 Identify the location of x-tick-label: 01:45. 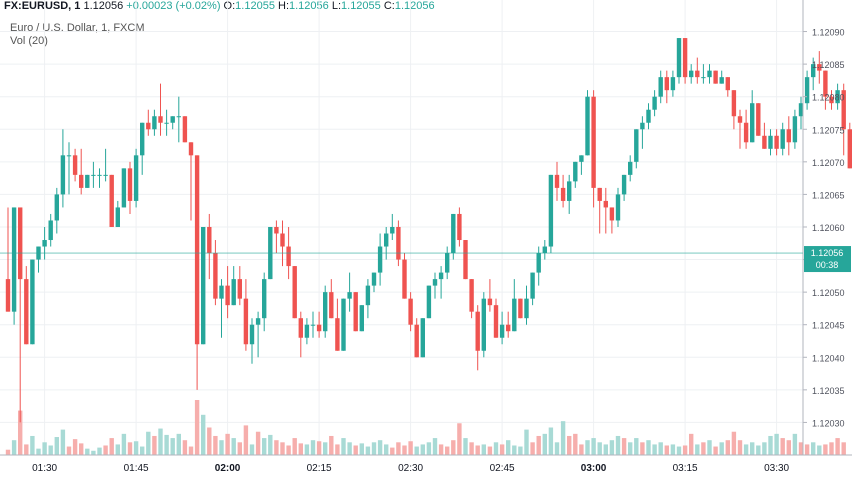
(136, 468).